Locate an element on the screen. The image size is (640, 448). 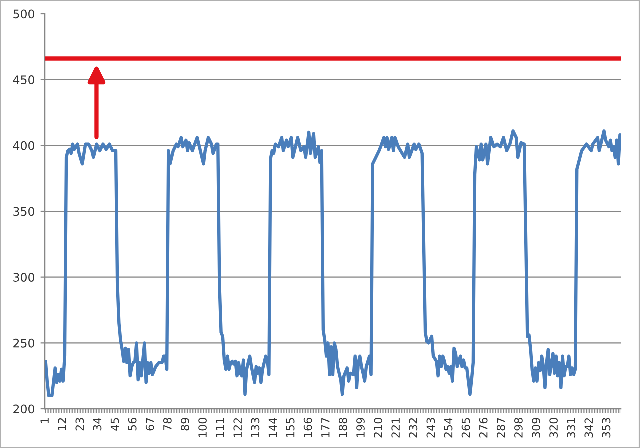
x-tick-label: 177 is located at coordinates (326, 428).